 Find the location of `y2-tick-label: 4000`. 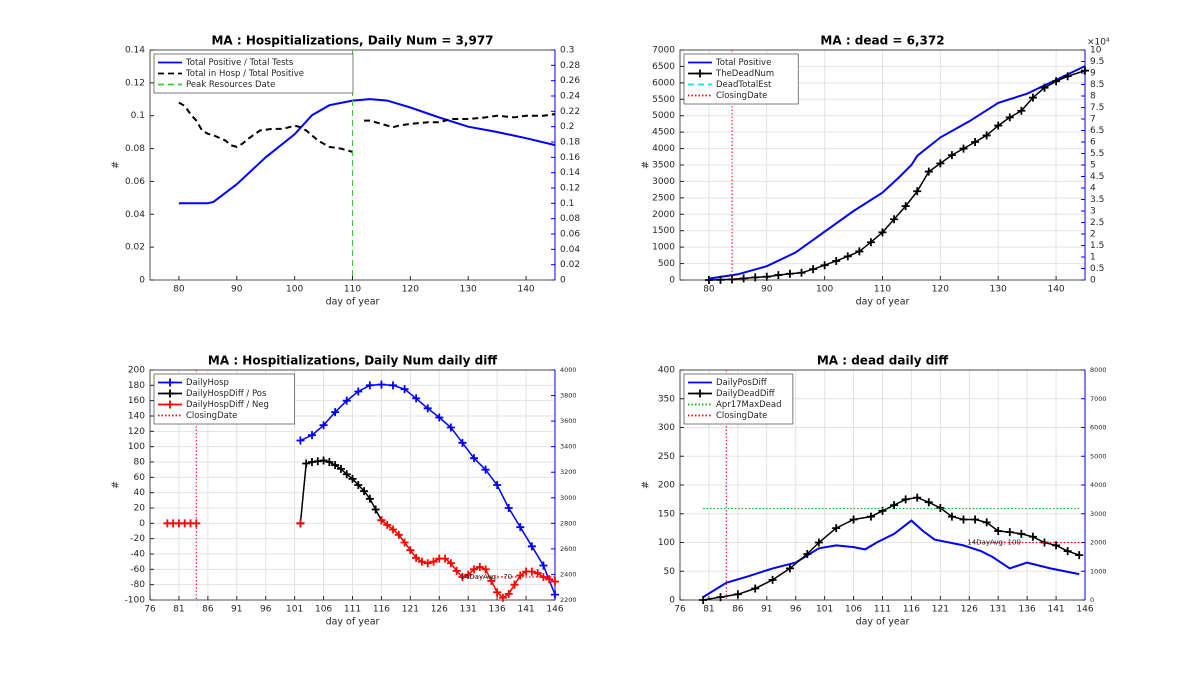

y2-tick-label: 4000 is located at coordinates (1098, 485).